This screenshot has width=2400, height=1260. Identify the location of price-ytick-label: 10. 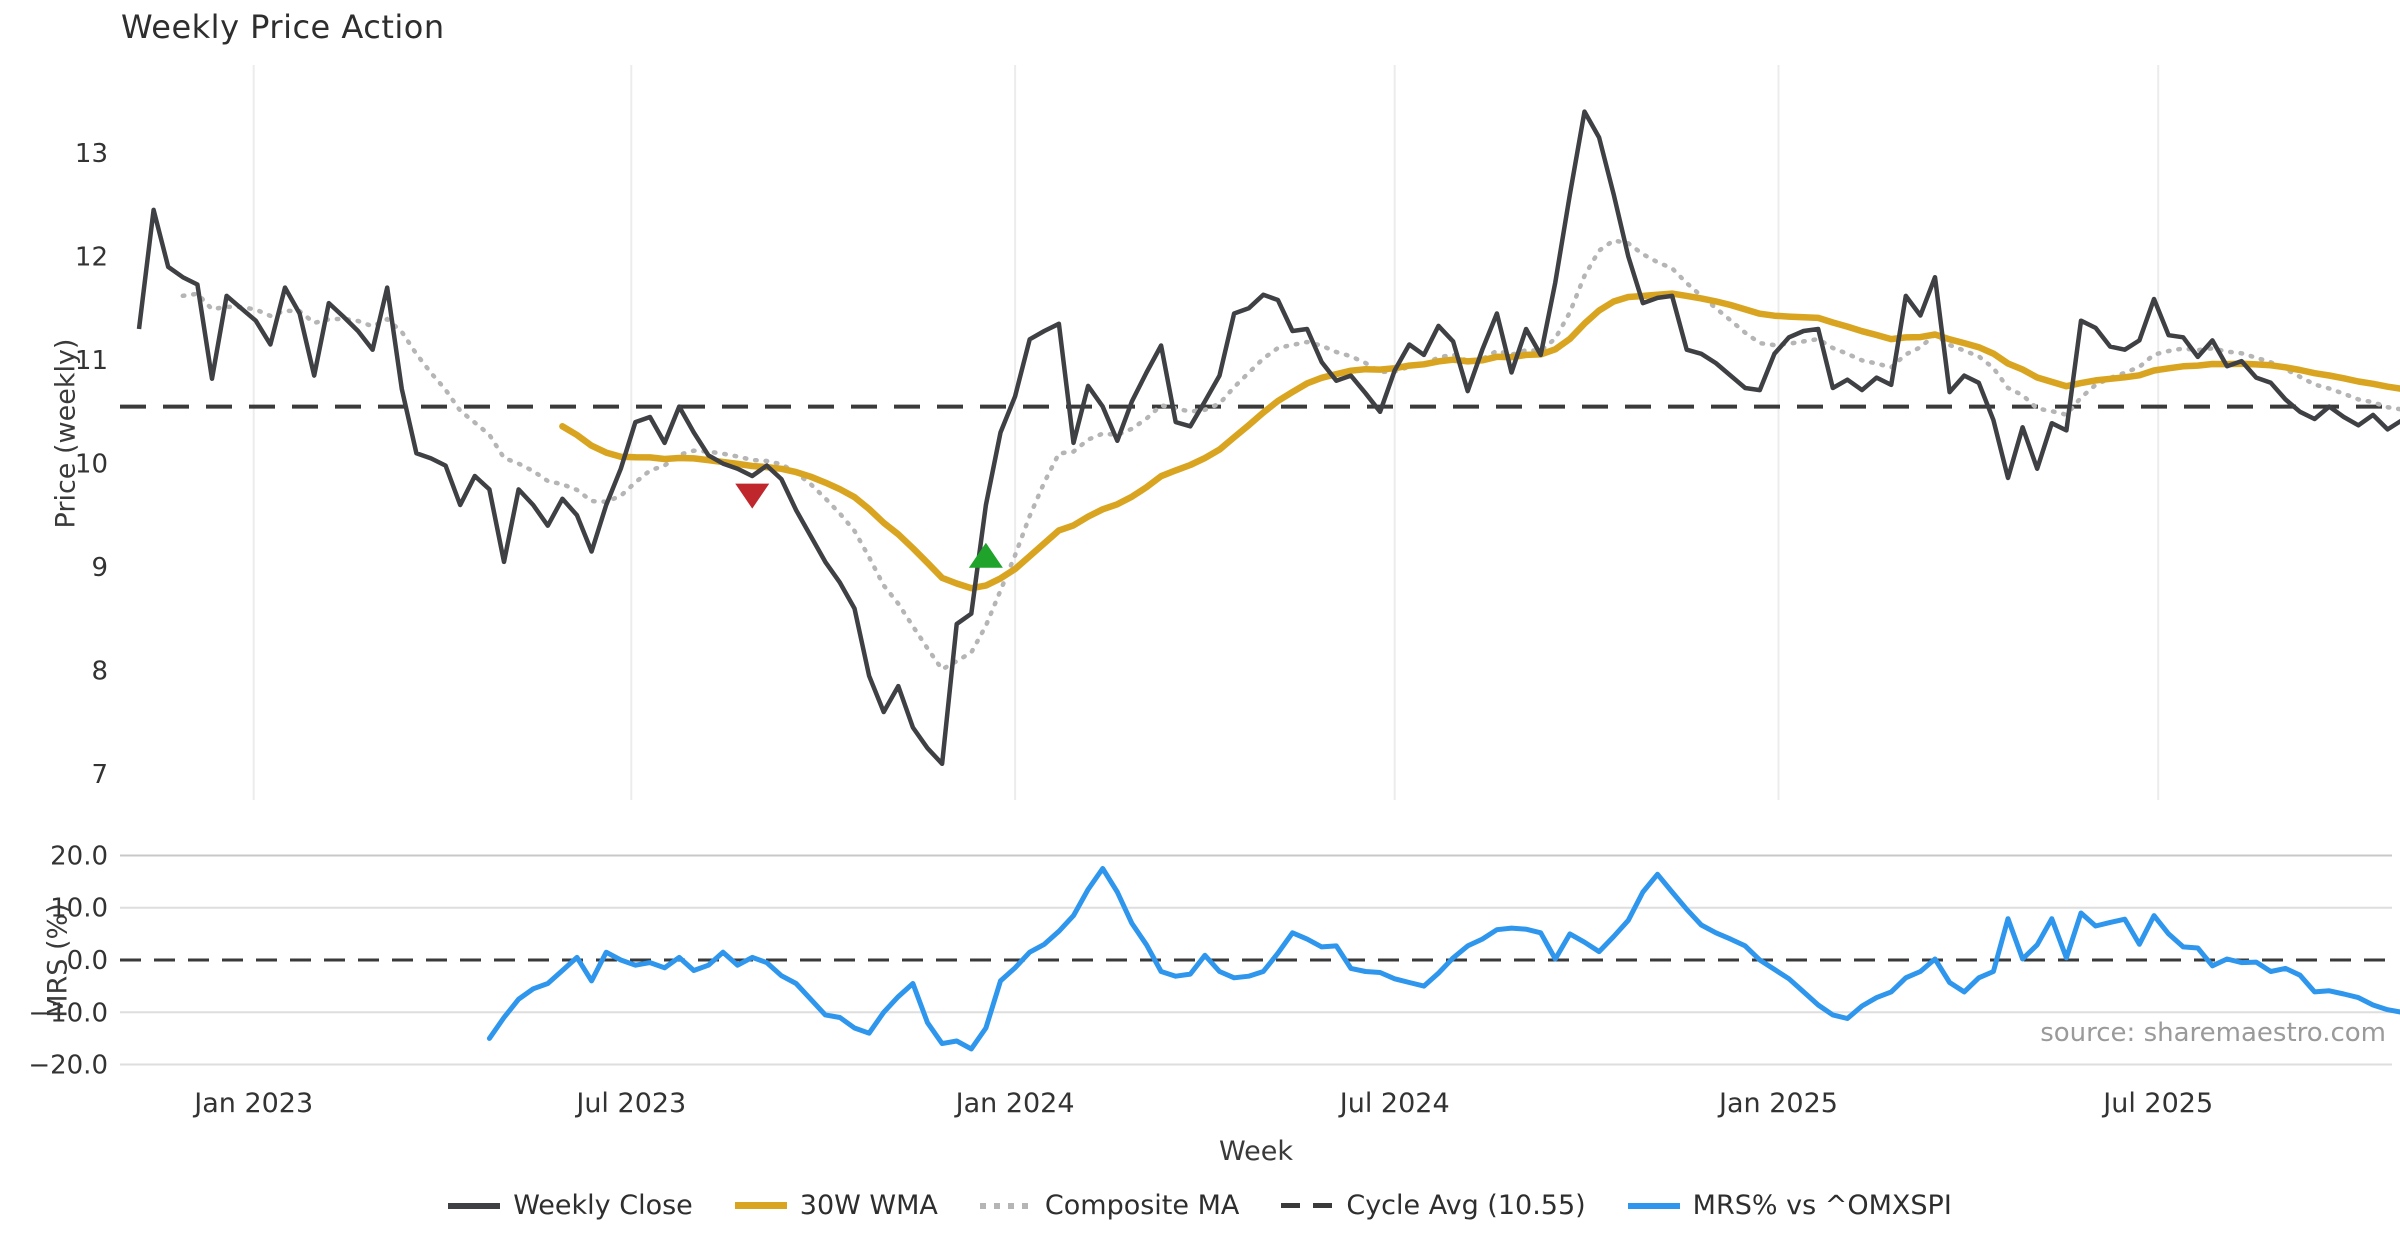
(91, 465).